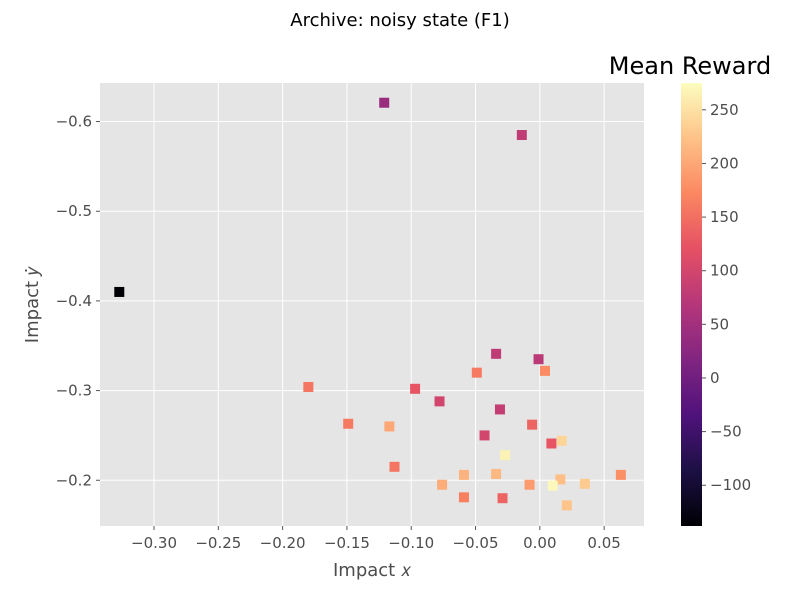 This screenshot has height=600, width=800. I want to click on y-tick-label: −0.4, so click(74, 301).